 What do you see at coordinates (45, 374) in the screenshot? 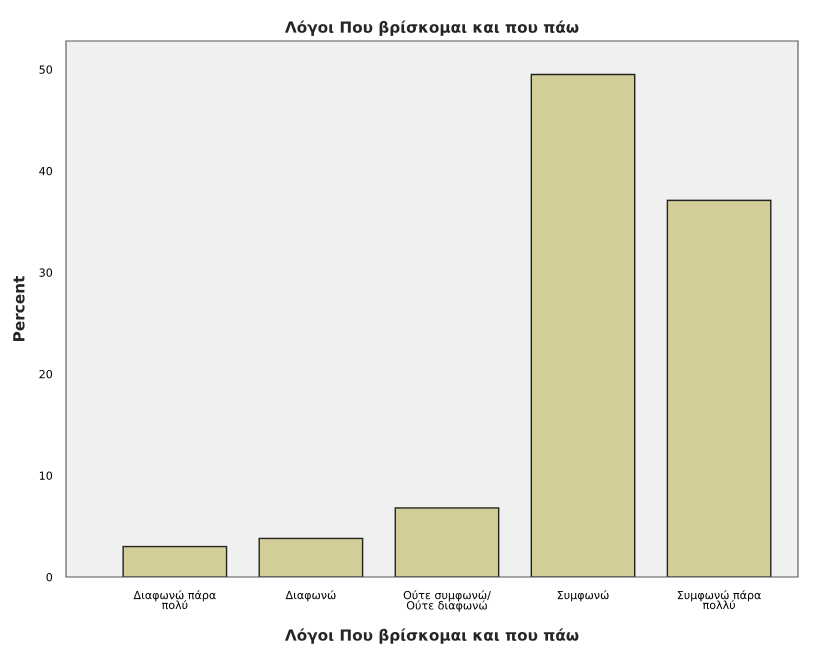
I see `y-tick-label: 20` at bounding box center [45, 374].